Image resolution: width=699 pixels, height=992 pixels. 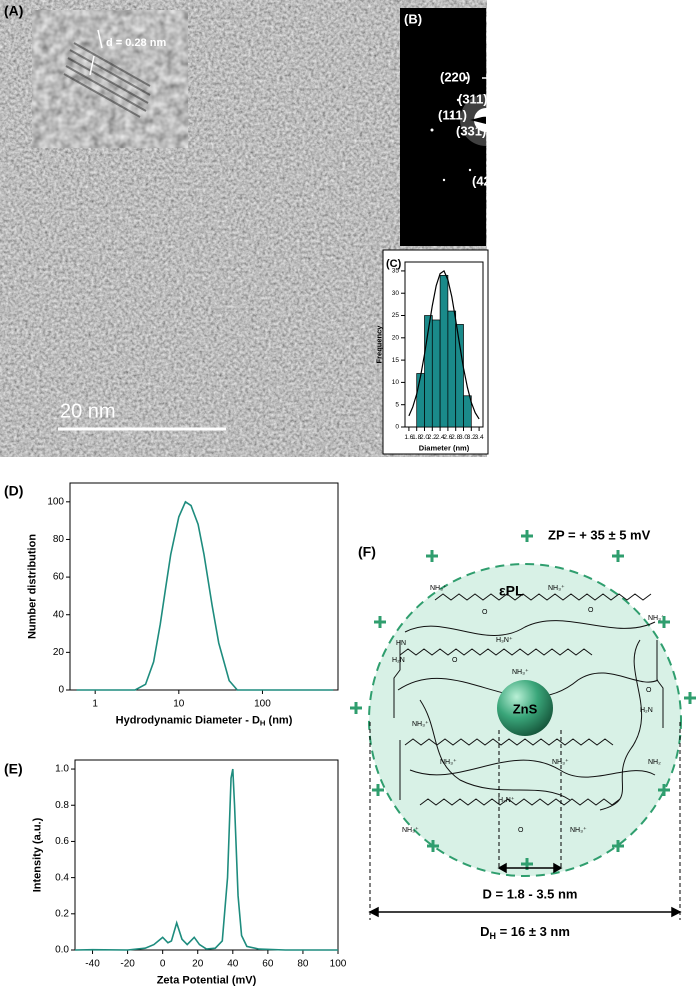 What do you see at coordinates (188, 721) in the screenshot?
I see `x-axis-label-text: Hydrodynamic Diameter - D` at bounding box center [188, 721].